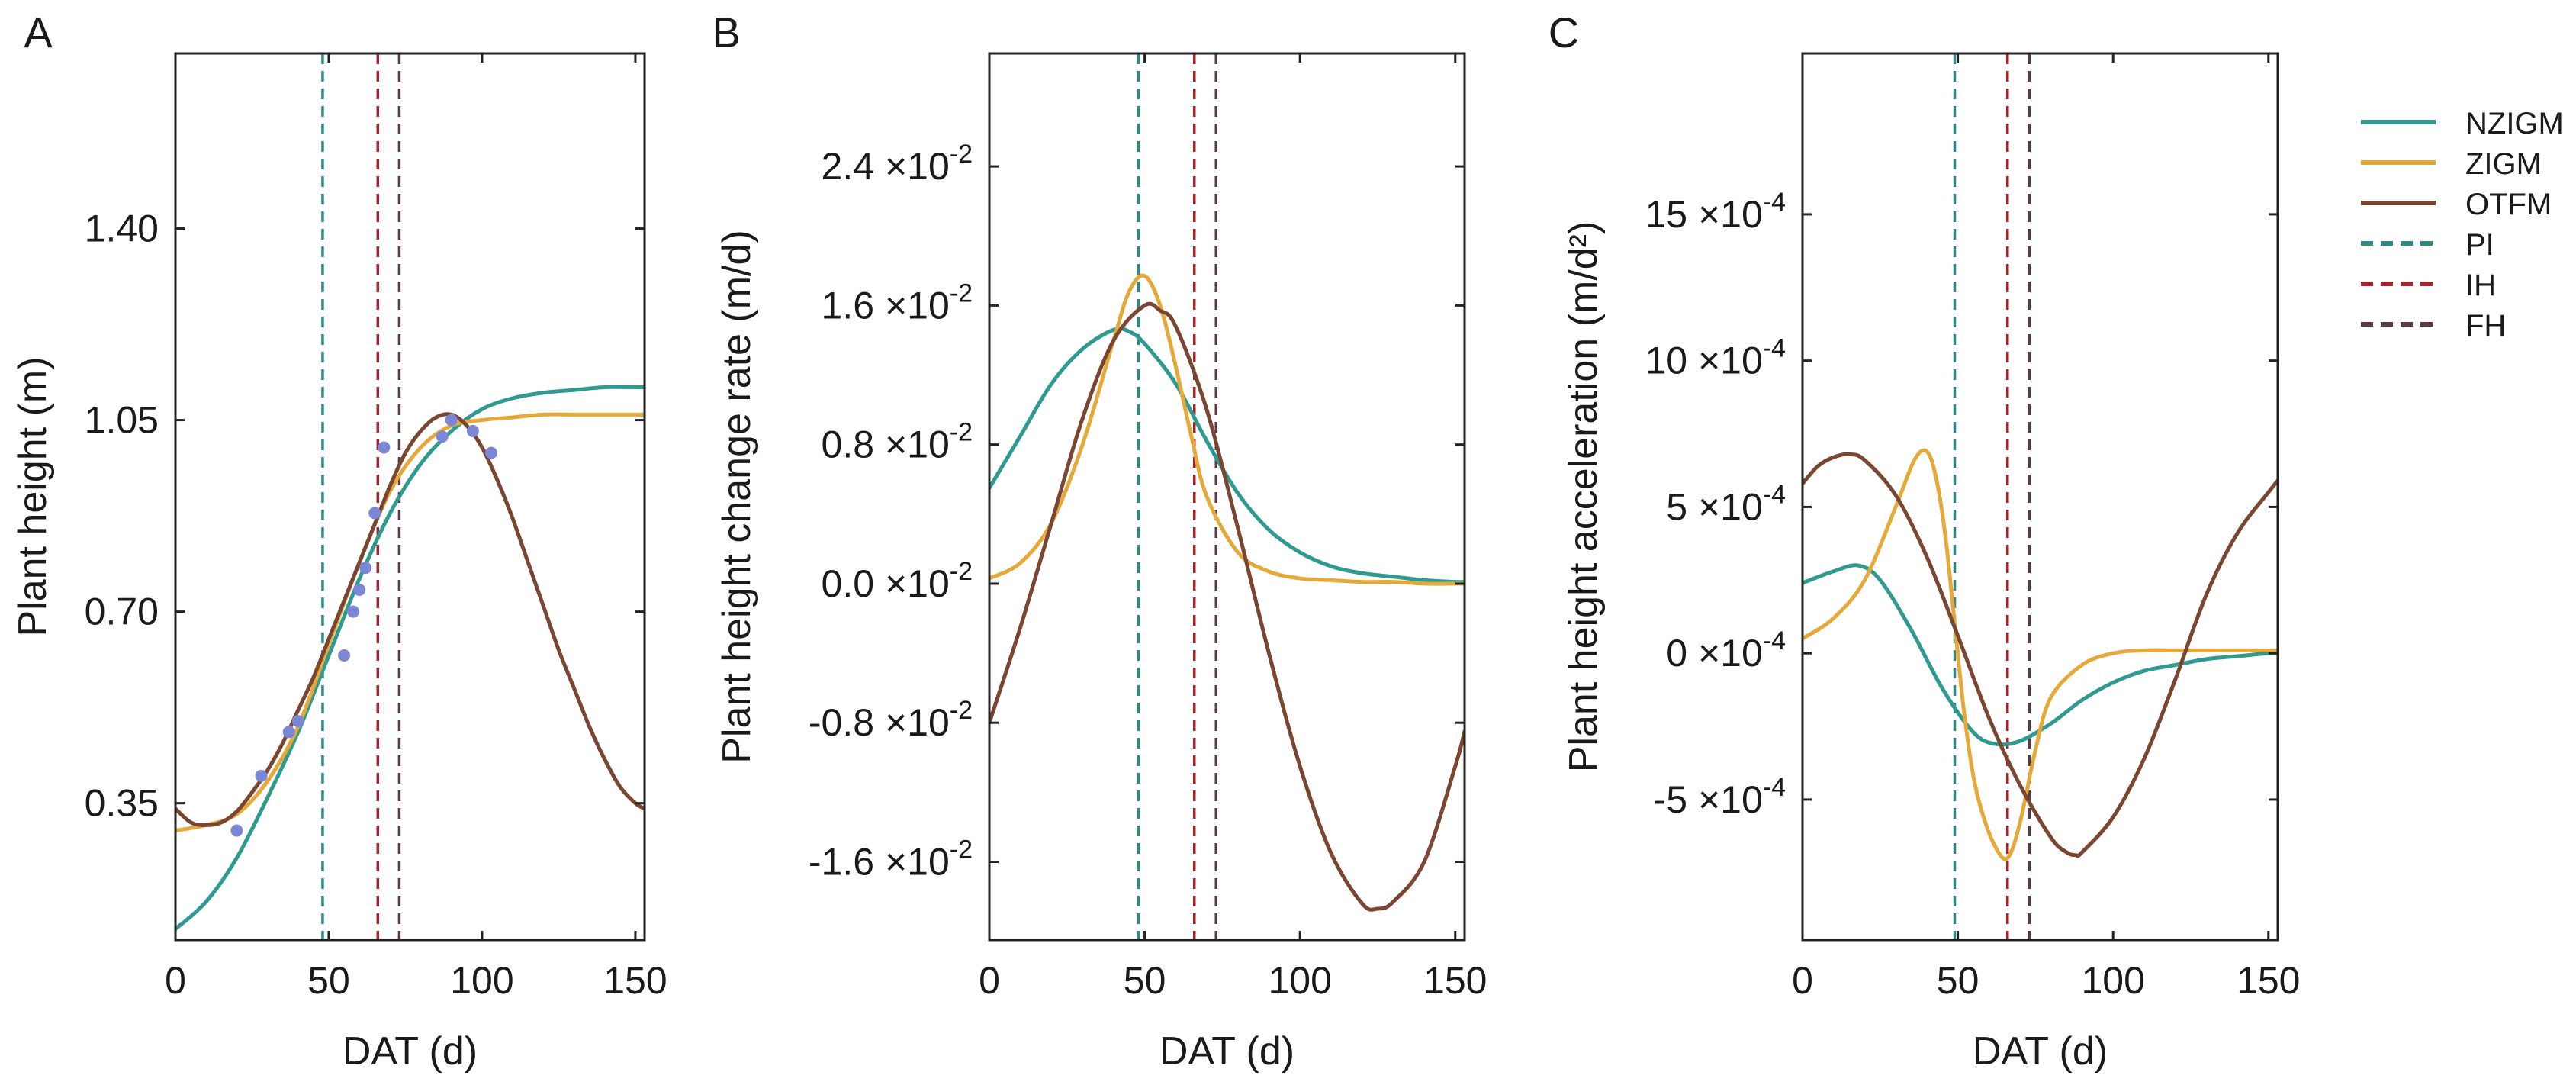 The height and width of the screenshot is (1085, 2576). Describe the element at coordinates (2515, 123) in the screenshot. I see `legend-label: NZIGM` at that location.